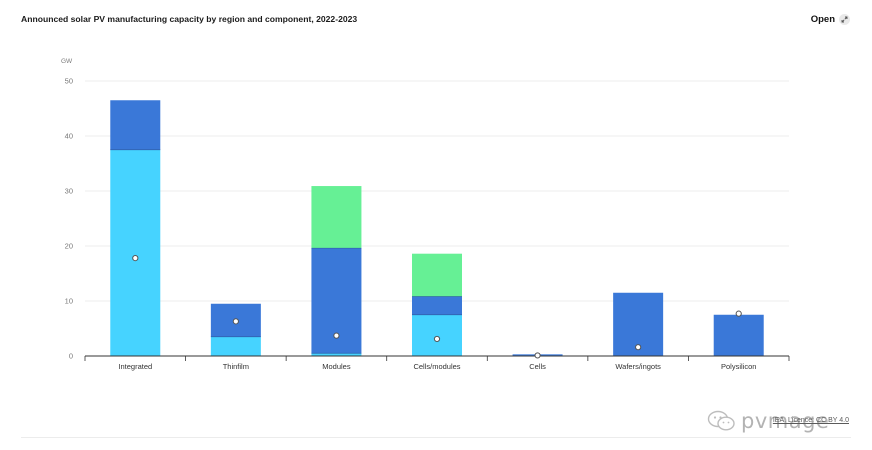 This screenshot has width=872, height=450. I want to click on y-tick-label: 40, so click(69, 136).